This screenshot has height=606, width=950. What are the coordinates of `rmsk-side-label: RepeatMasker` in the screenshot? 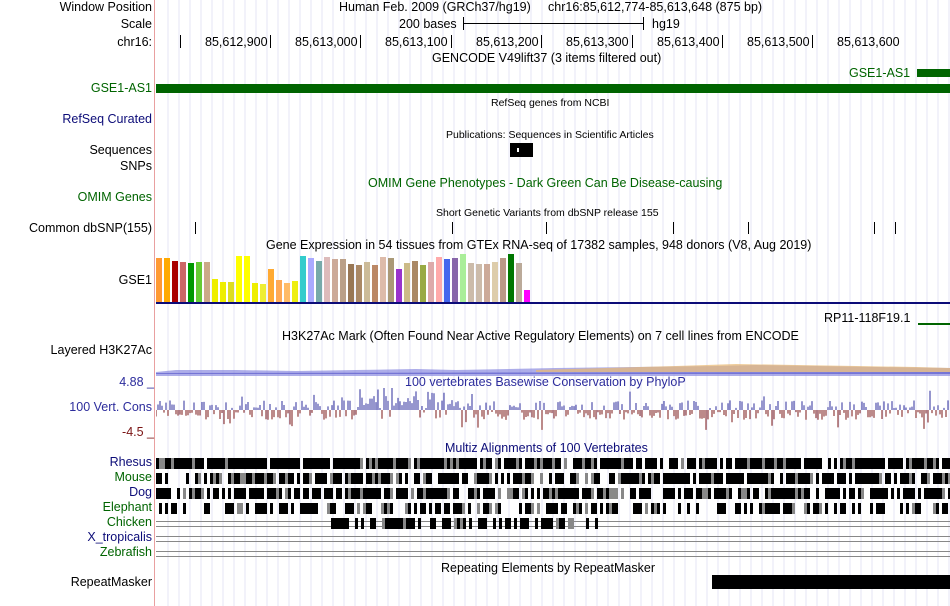 It's located at (111, 582).